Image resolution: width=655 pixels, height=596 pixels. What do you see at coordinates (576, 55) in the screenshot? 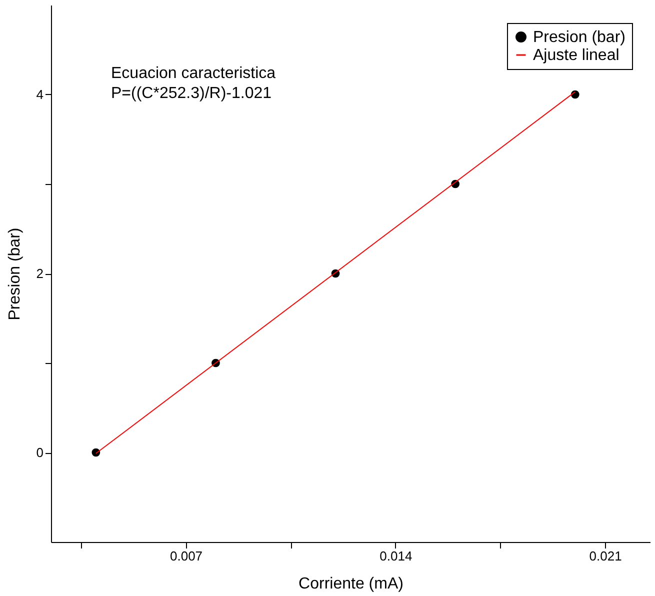
I see `legend-label: Ajuste lineal` at bounding box center [576, 55].